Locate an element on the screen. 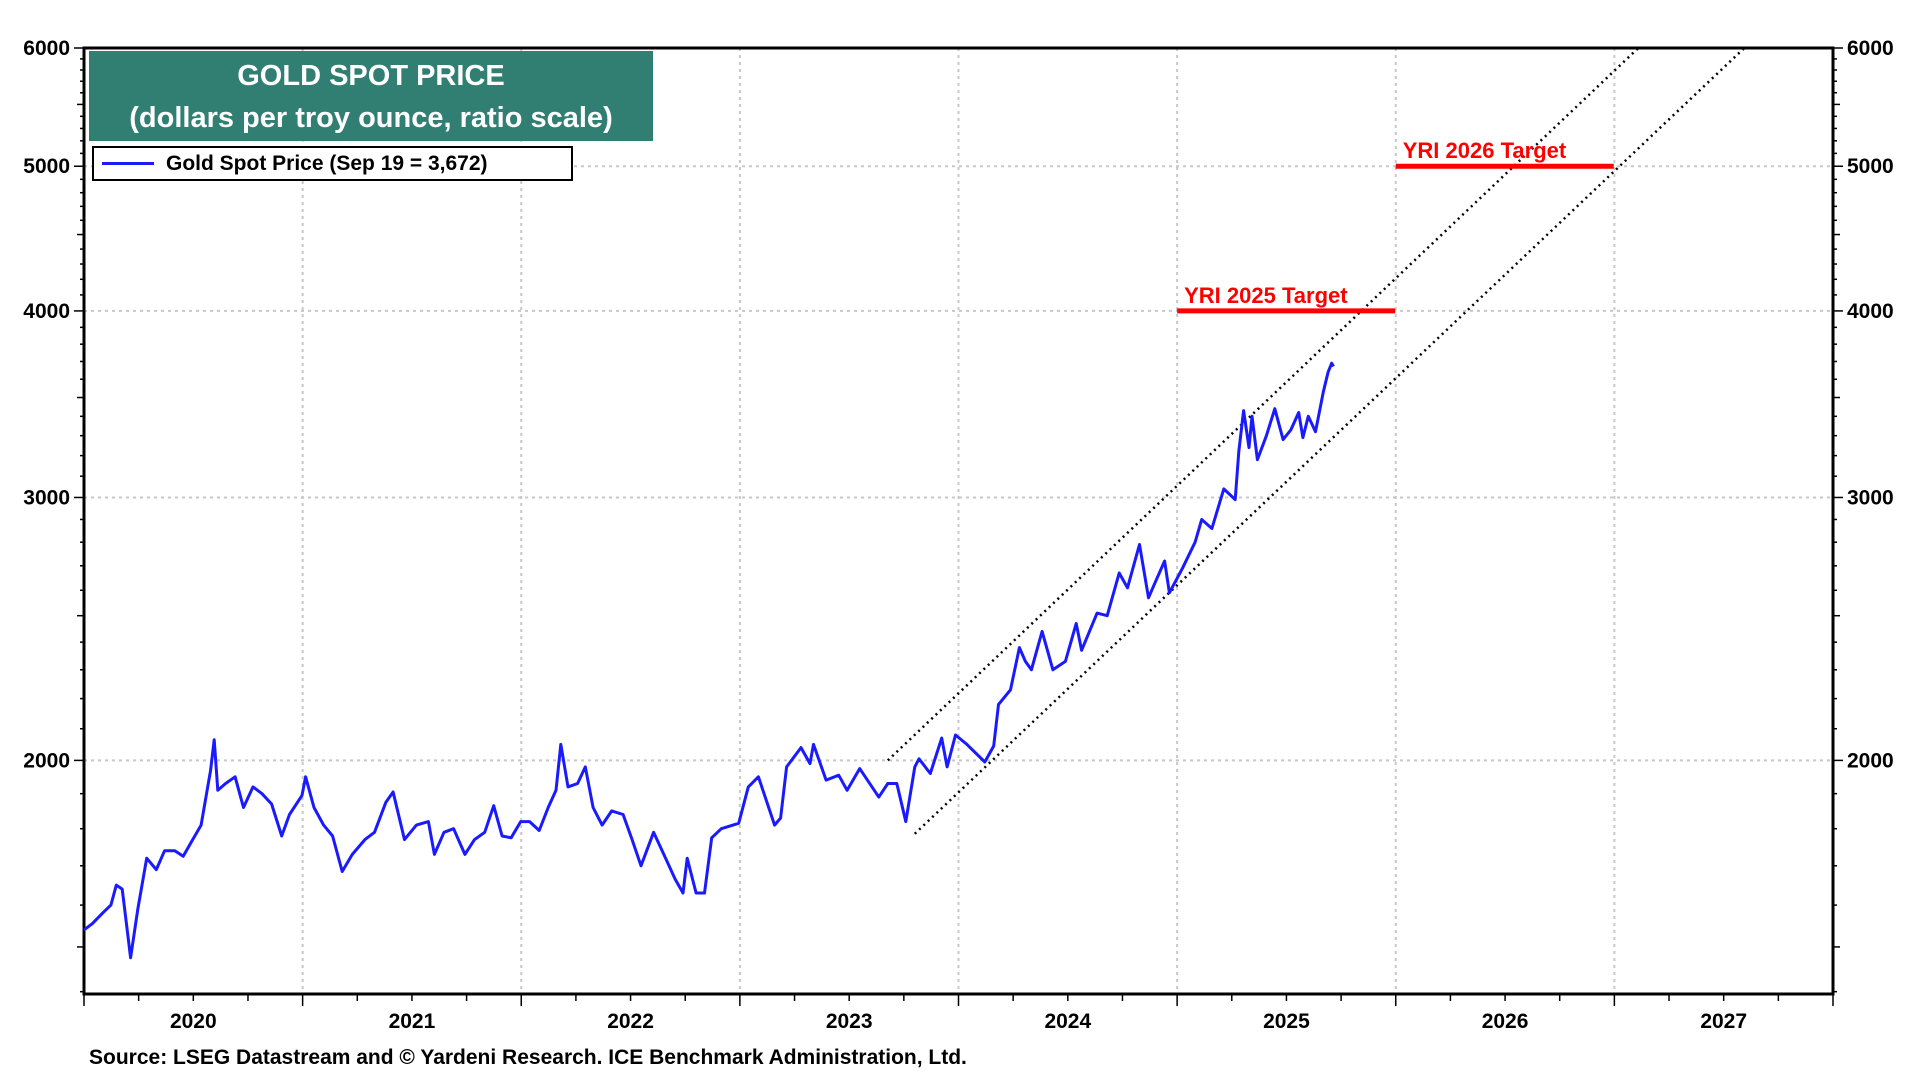 This screenshot has width=1920, height=1080. x-tick-label: 2020 is located at coordinates (193, 1021).